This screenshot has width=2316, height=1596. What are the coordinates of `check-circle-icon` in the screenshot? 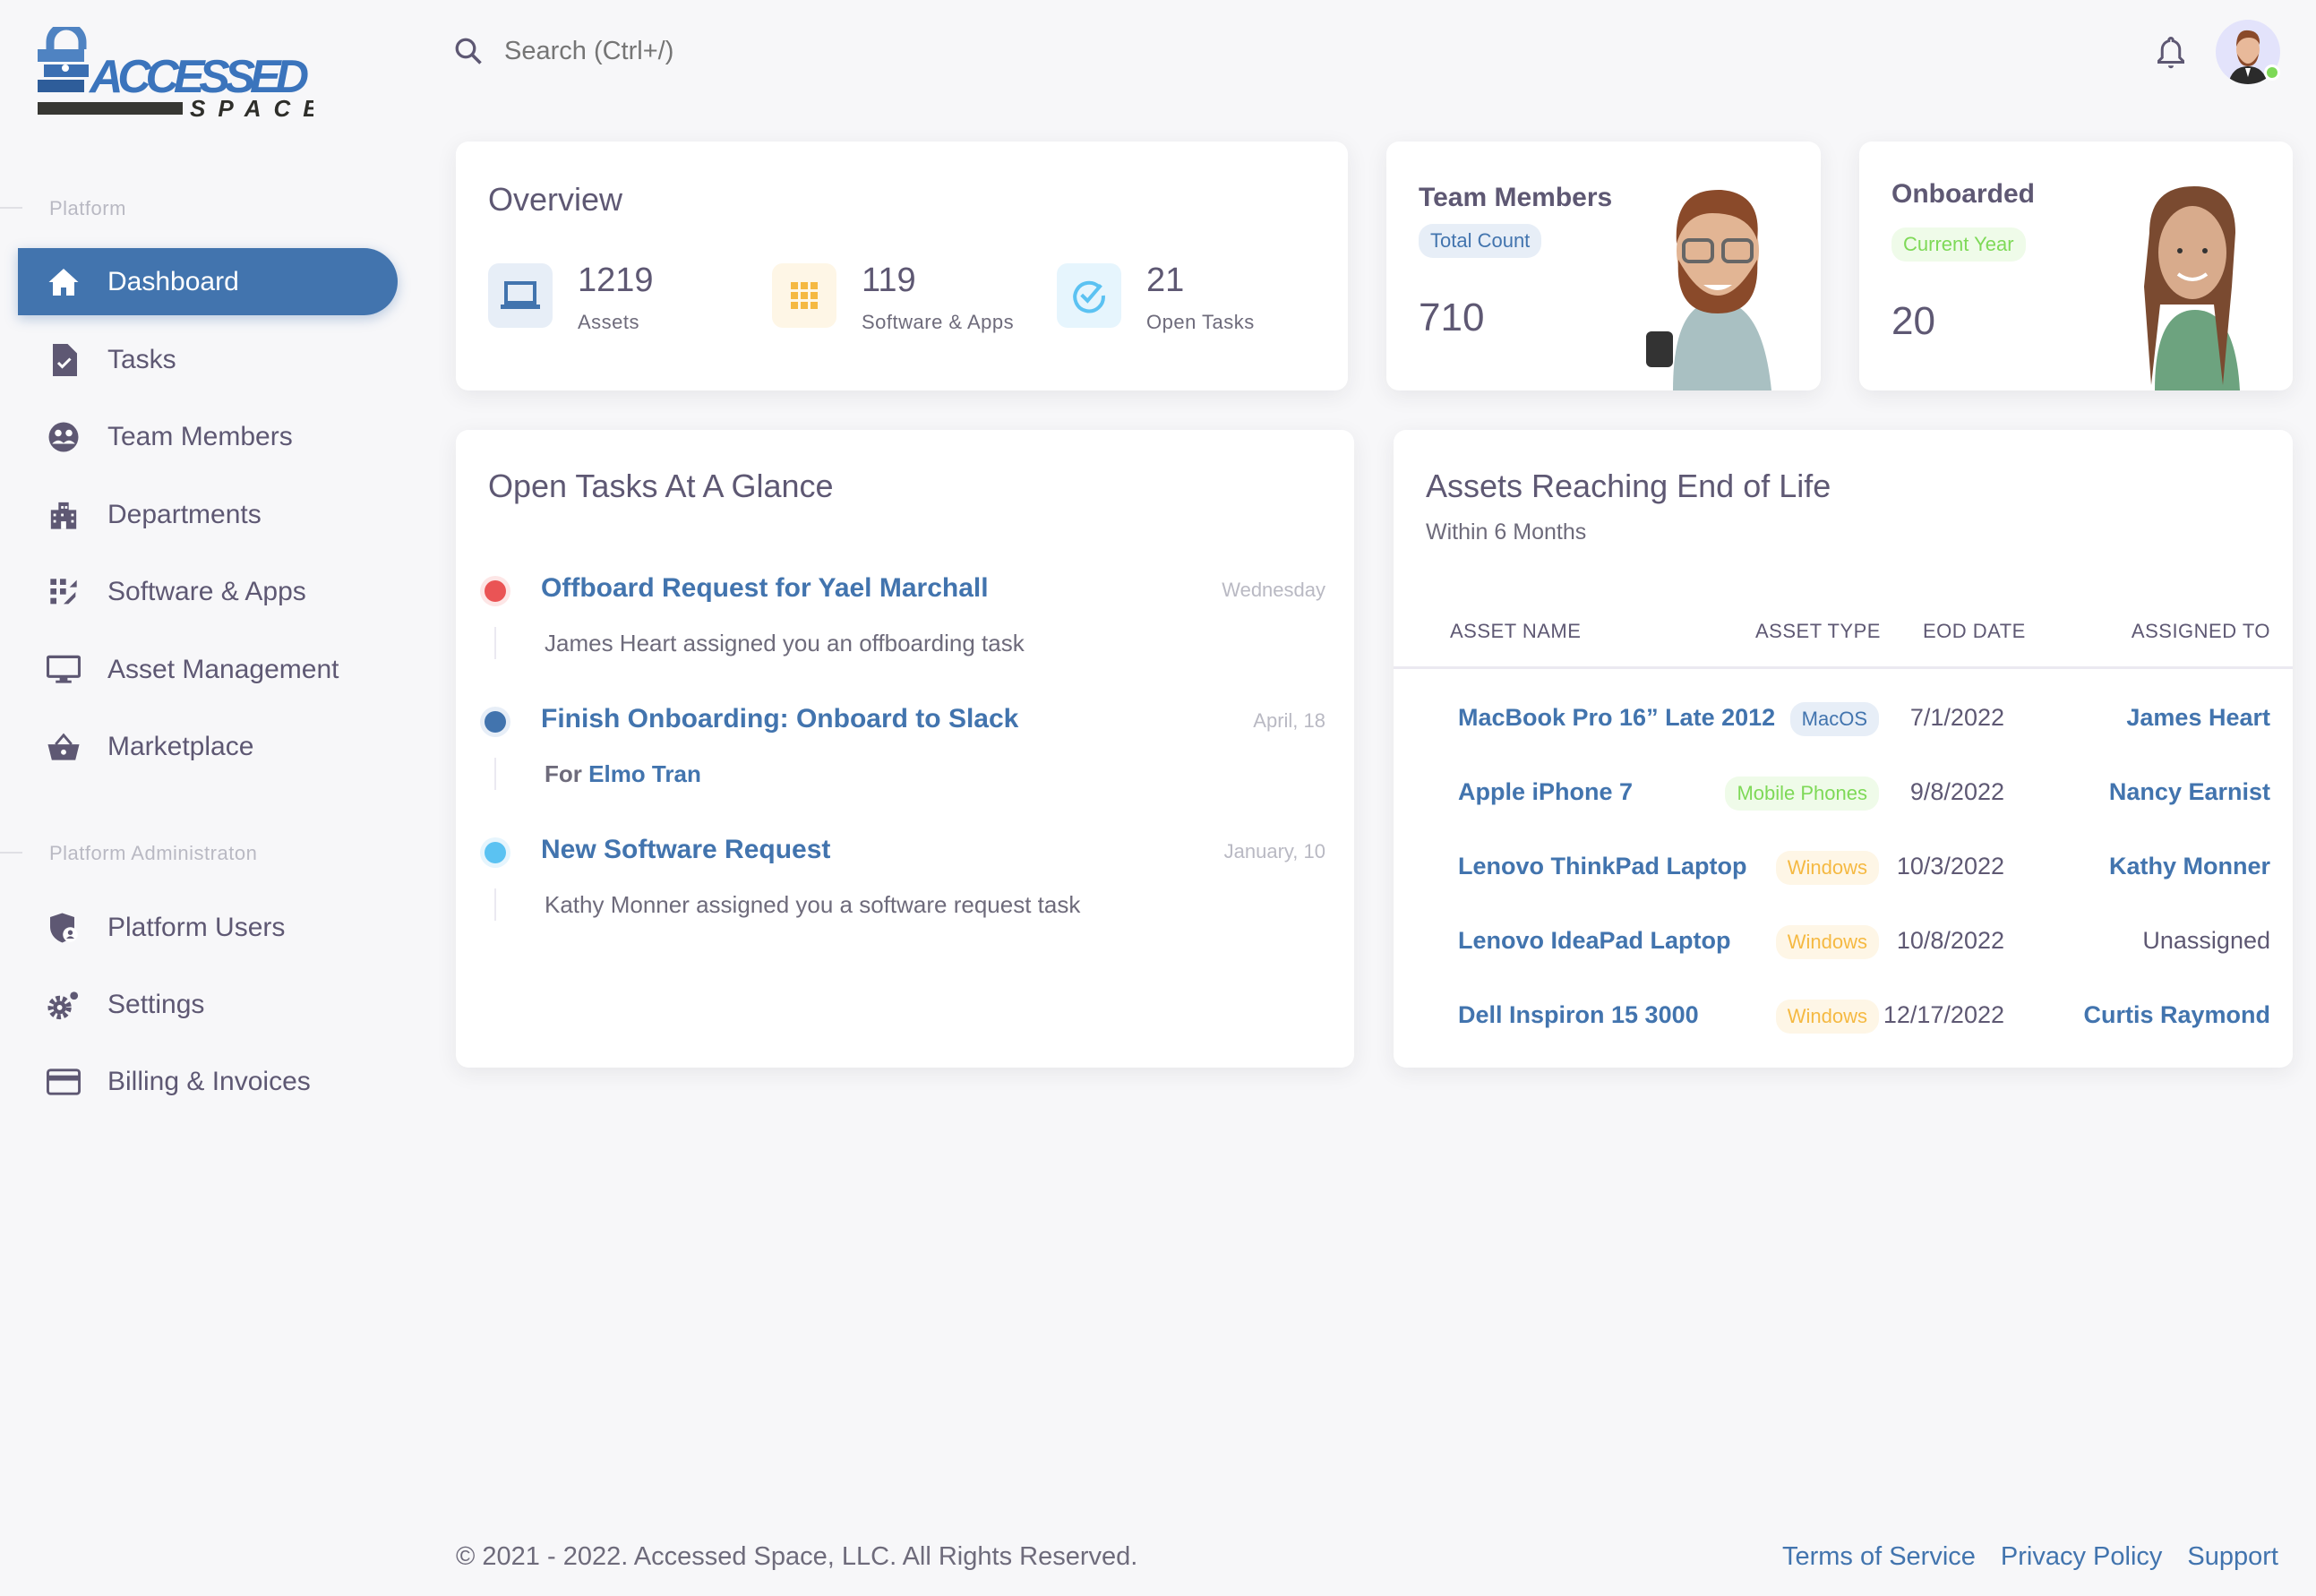 It's located at (1089, 296).